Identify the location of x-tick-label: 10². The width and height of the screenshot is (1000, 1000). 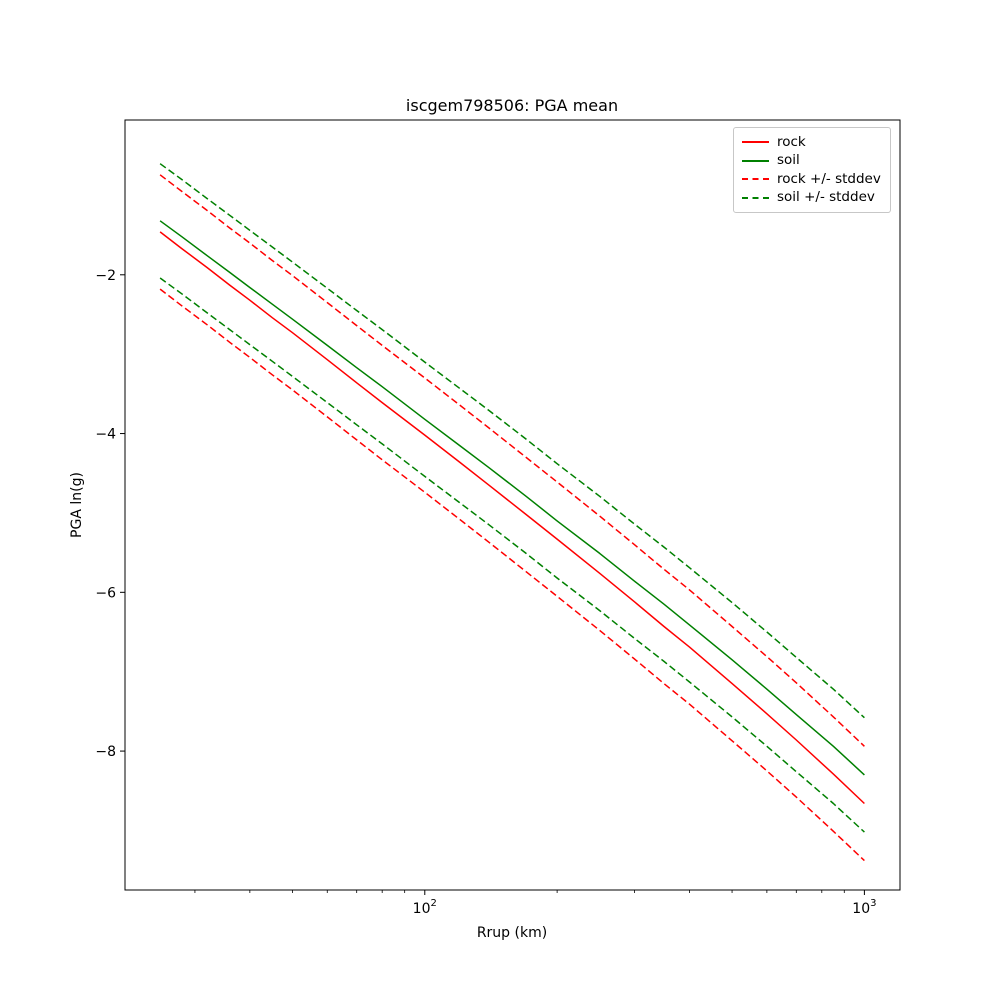
(425, 907).